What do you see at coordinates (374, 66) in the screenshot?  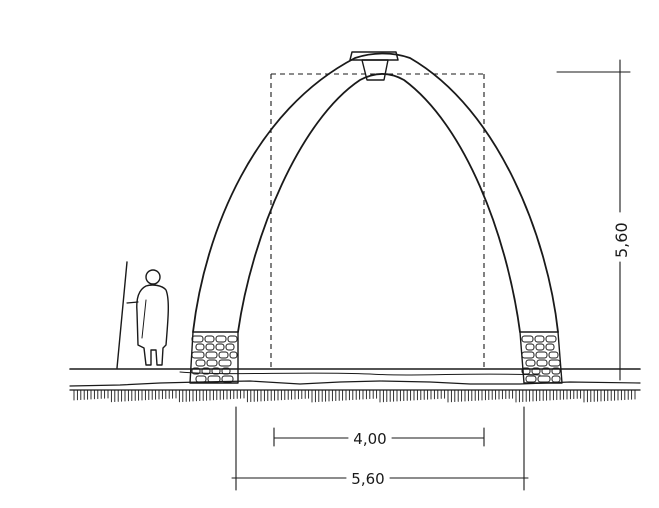 I see `keystone` at bounding box center [374, 66].